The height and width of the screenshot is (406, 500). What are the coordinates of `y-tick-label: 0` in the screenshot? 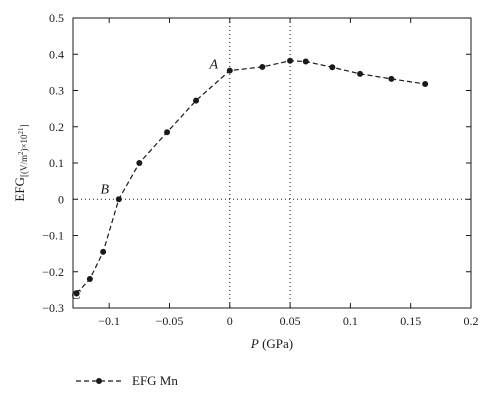 It's located at (61, 199).